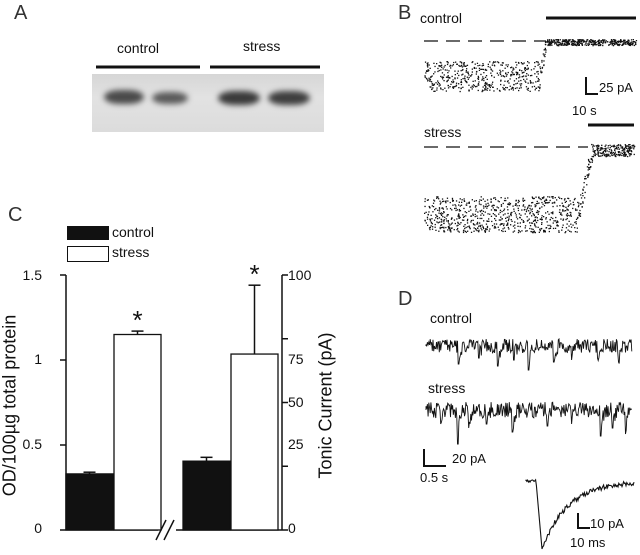  Describe the element at coordinates (32, 444) in the screenshot. I see `y-tick-left: 0.5` at that location.